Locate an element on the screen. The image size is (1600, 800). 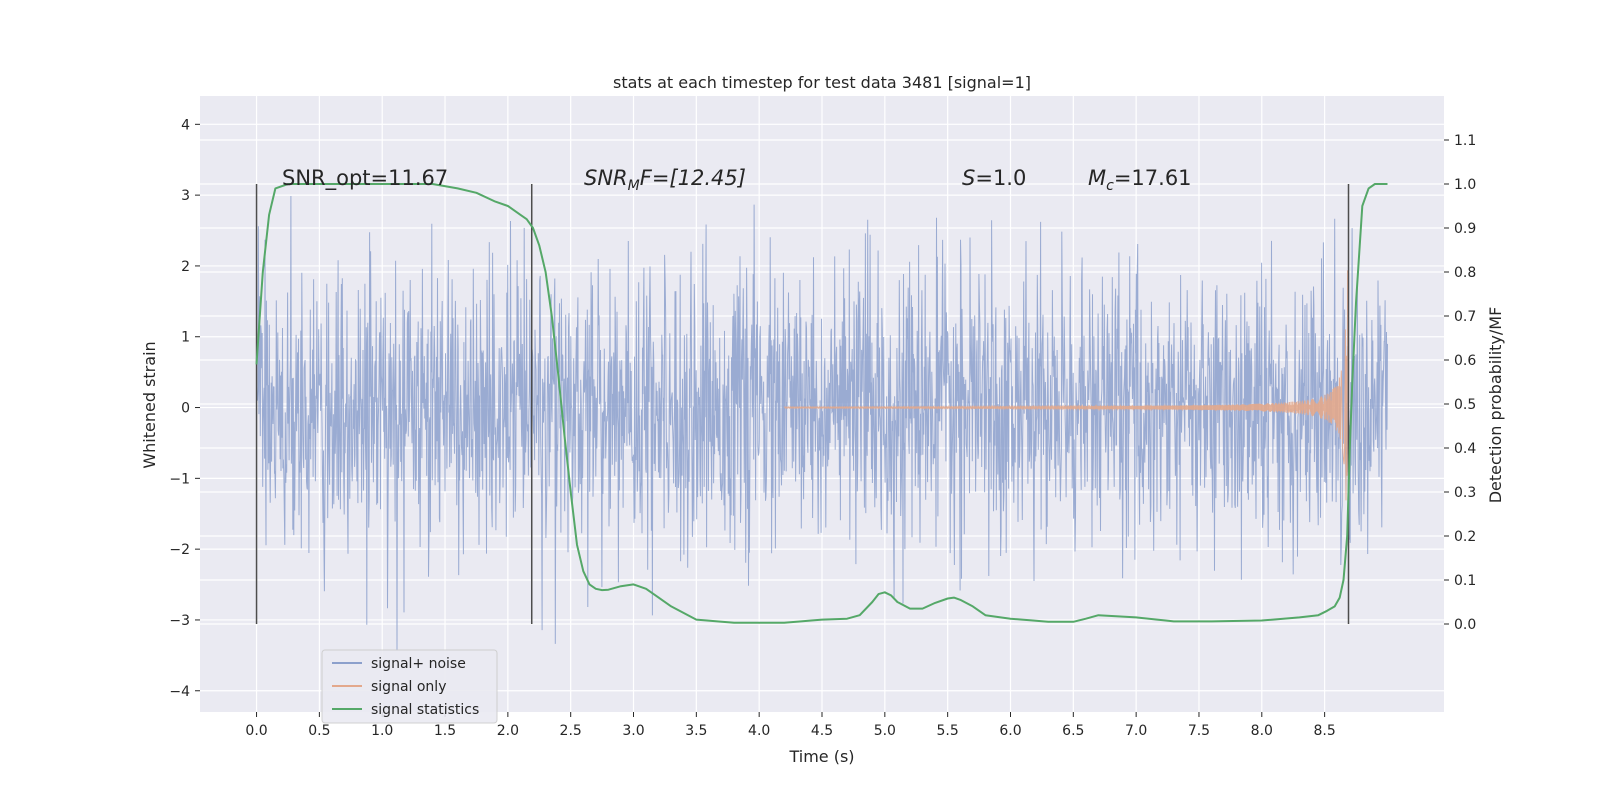
x-tick-label: 5.0 is located at coordinates (885, 731).